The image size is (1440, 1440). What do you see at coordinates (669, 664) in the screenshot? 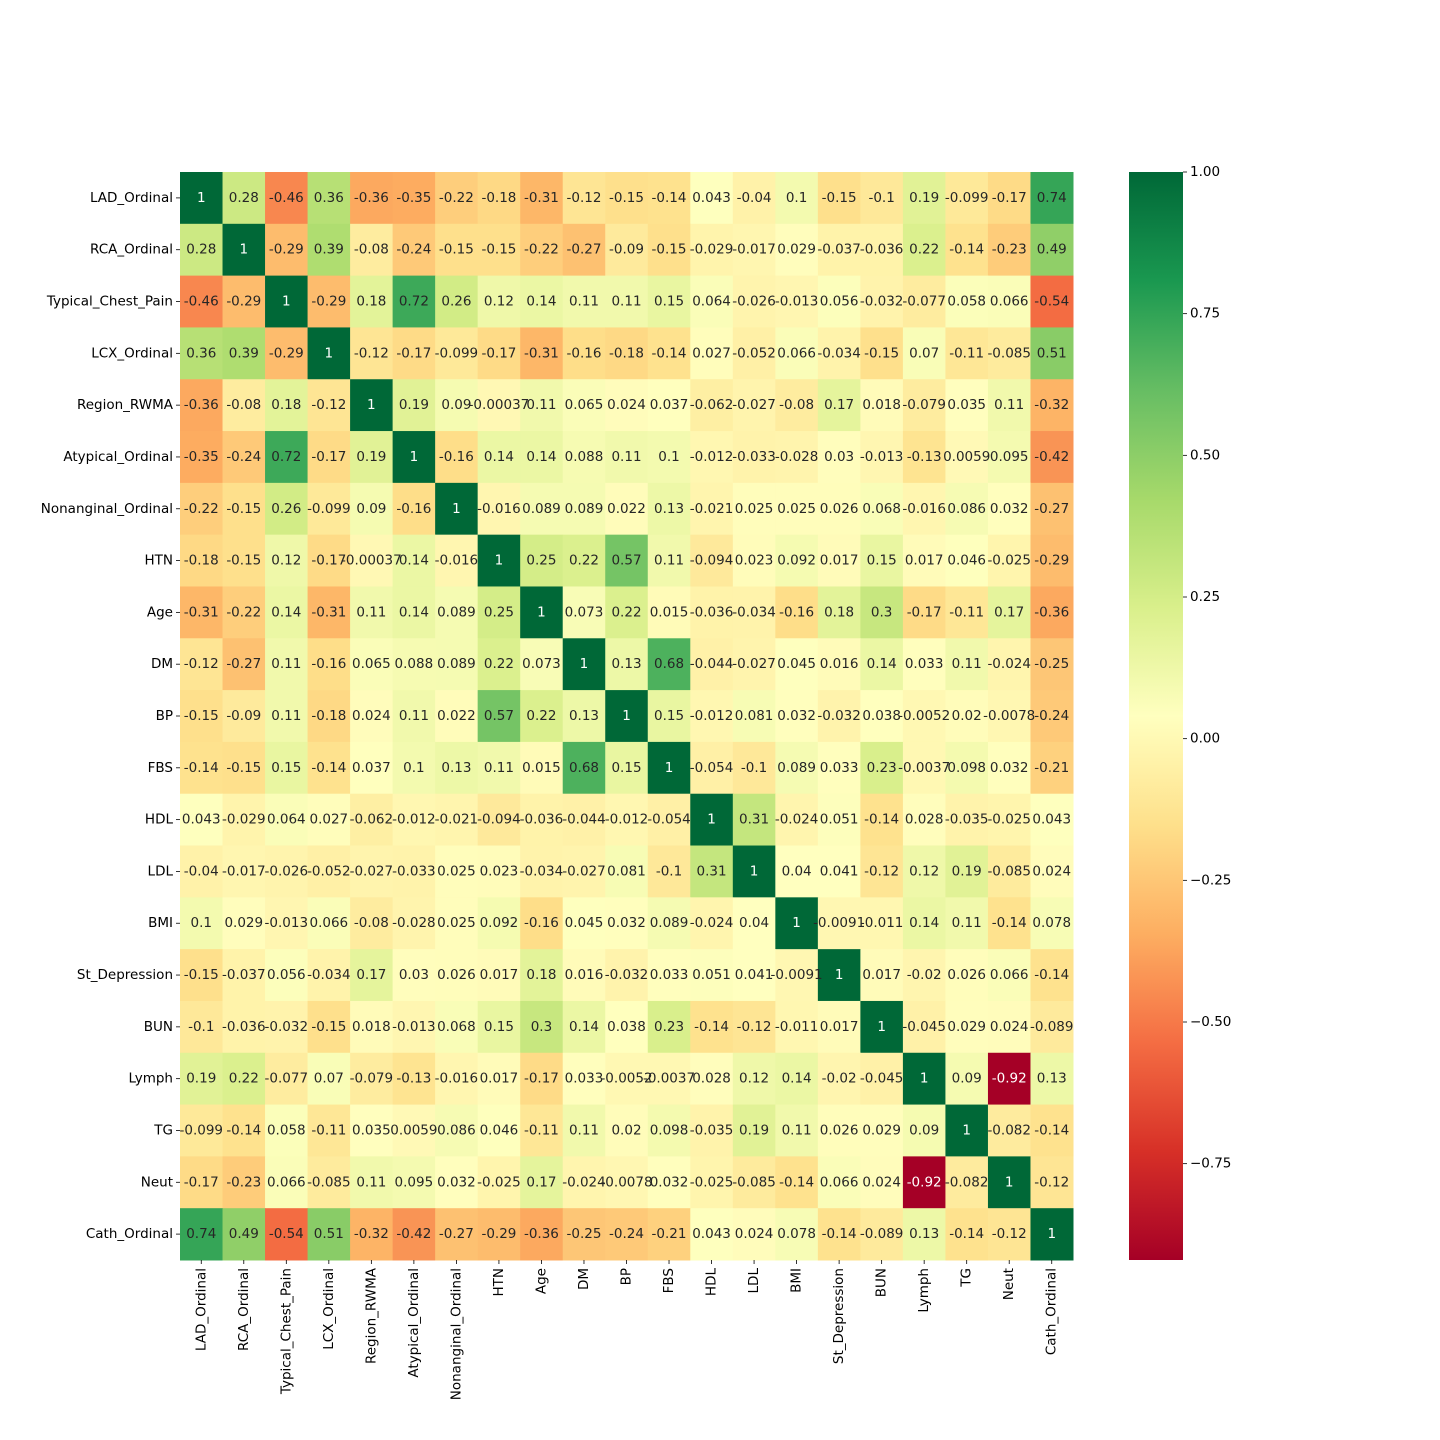
I see `cell-value-label: 0.68` at bounding box center [669, 664].